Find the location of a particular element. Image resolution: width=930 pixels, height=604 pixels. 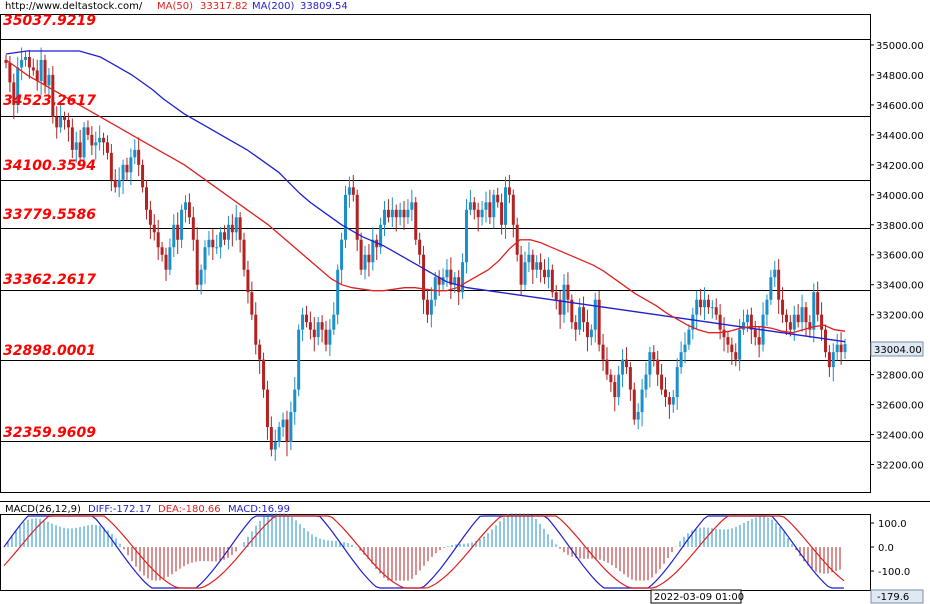

y-tick-label: 33200.00 is located at coordinates (900, 316).